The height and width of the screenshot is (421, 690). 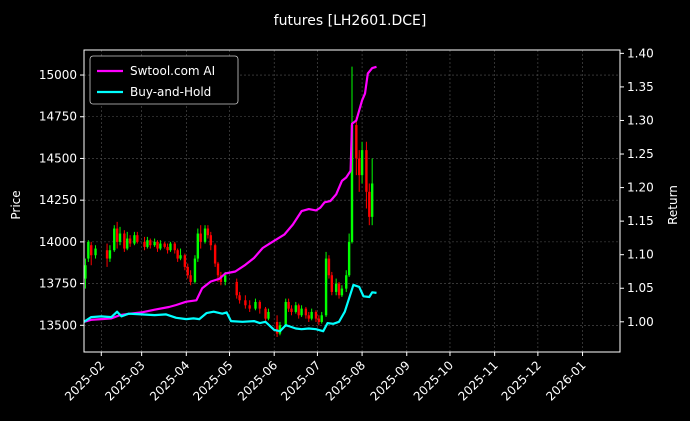 What do you see at coordinates (124, 380) in the screenshot?
I see `x-tick-label: 2025-03` at bounding box center [124, 380].